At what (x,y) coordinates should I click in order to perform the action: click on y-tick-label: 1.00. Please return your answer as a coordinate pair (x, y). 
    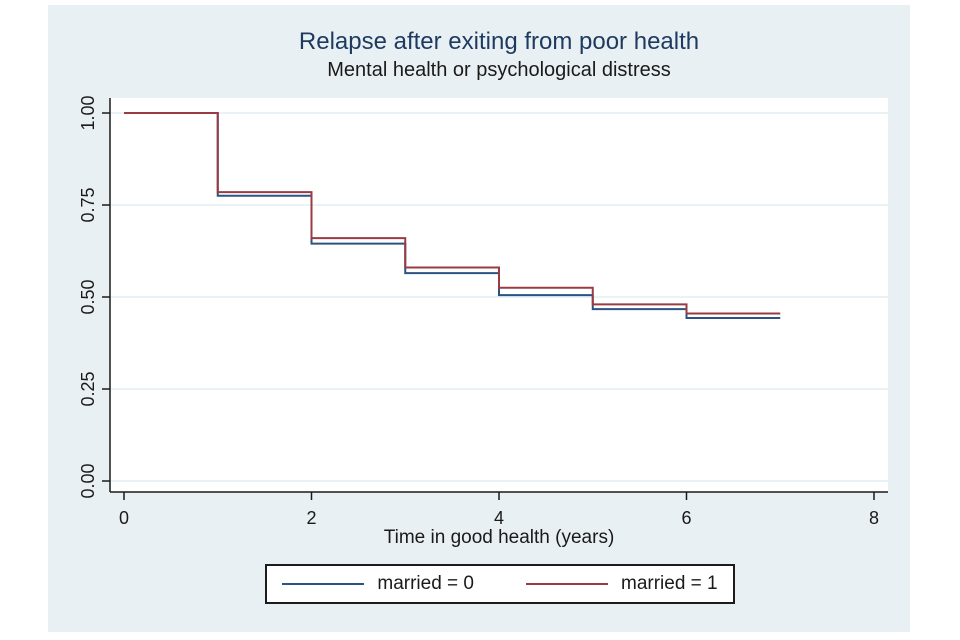
    Looking at the image, I should click on (88, 112).